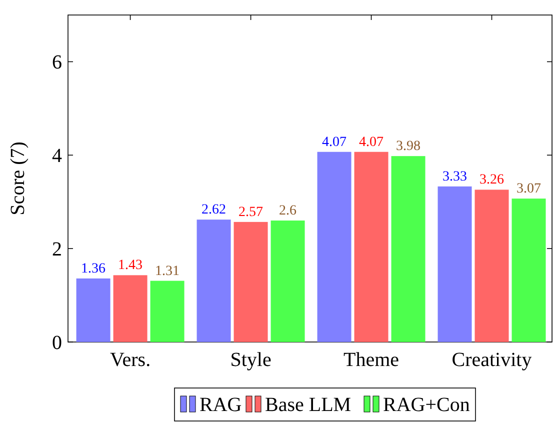 This screenshot has width=553, height=434. Describe the element at coordinates (455, 176) in the screenshot. I see `data-label: 3.33` at that location.